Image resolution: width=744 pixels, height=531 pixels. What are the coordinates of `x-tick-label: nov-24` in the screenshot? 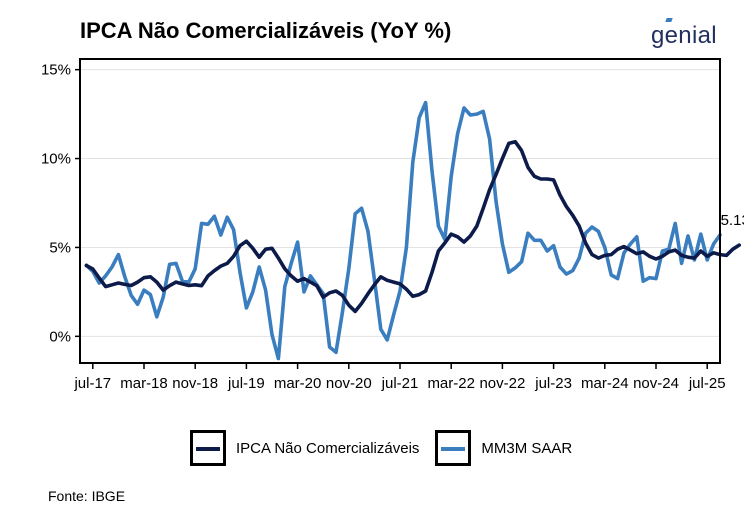 It's located at (656, 383).